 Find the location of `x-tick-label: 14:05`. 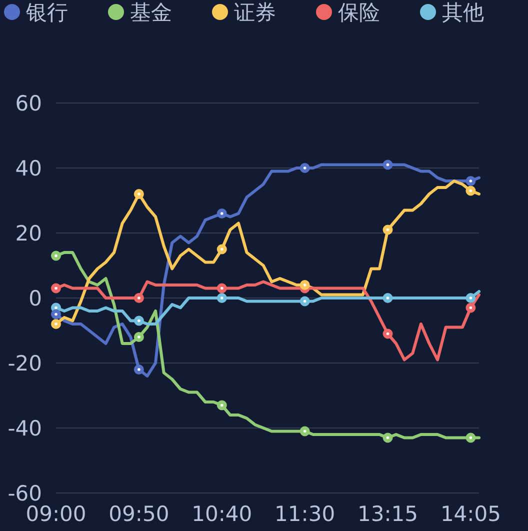

x-tick-label: 14:05 is located at coordinates (470, 514).